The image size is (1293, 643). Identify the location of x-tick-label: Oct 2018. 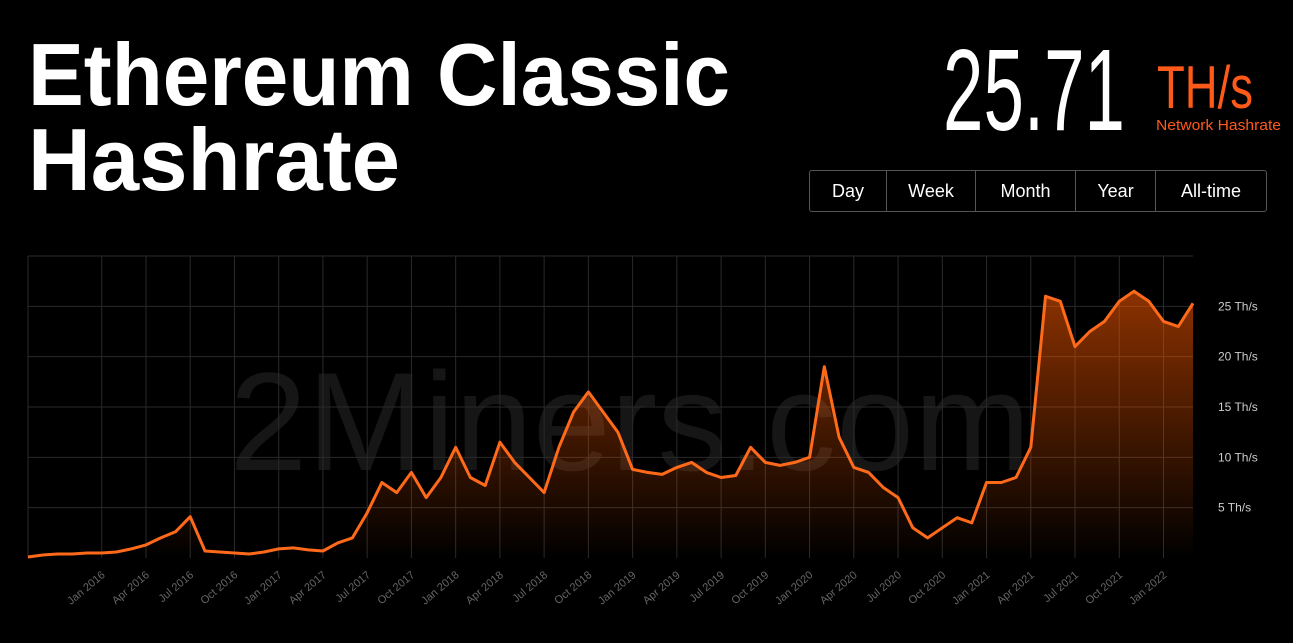
(573, 588).